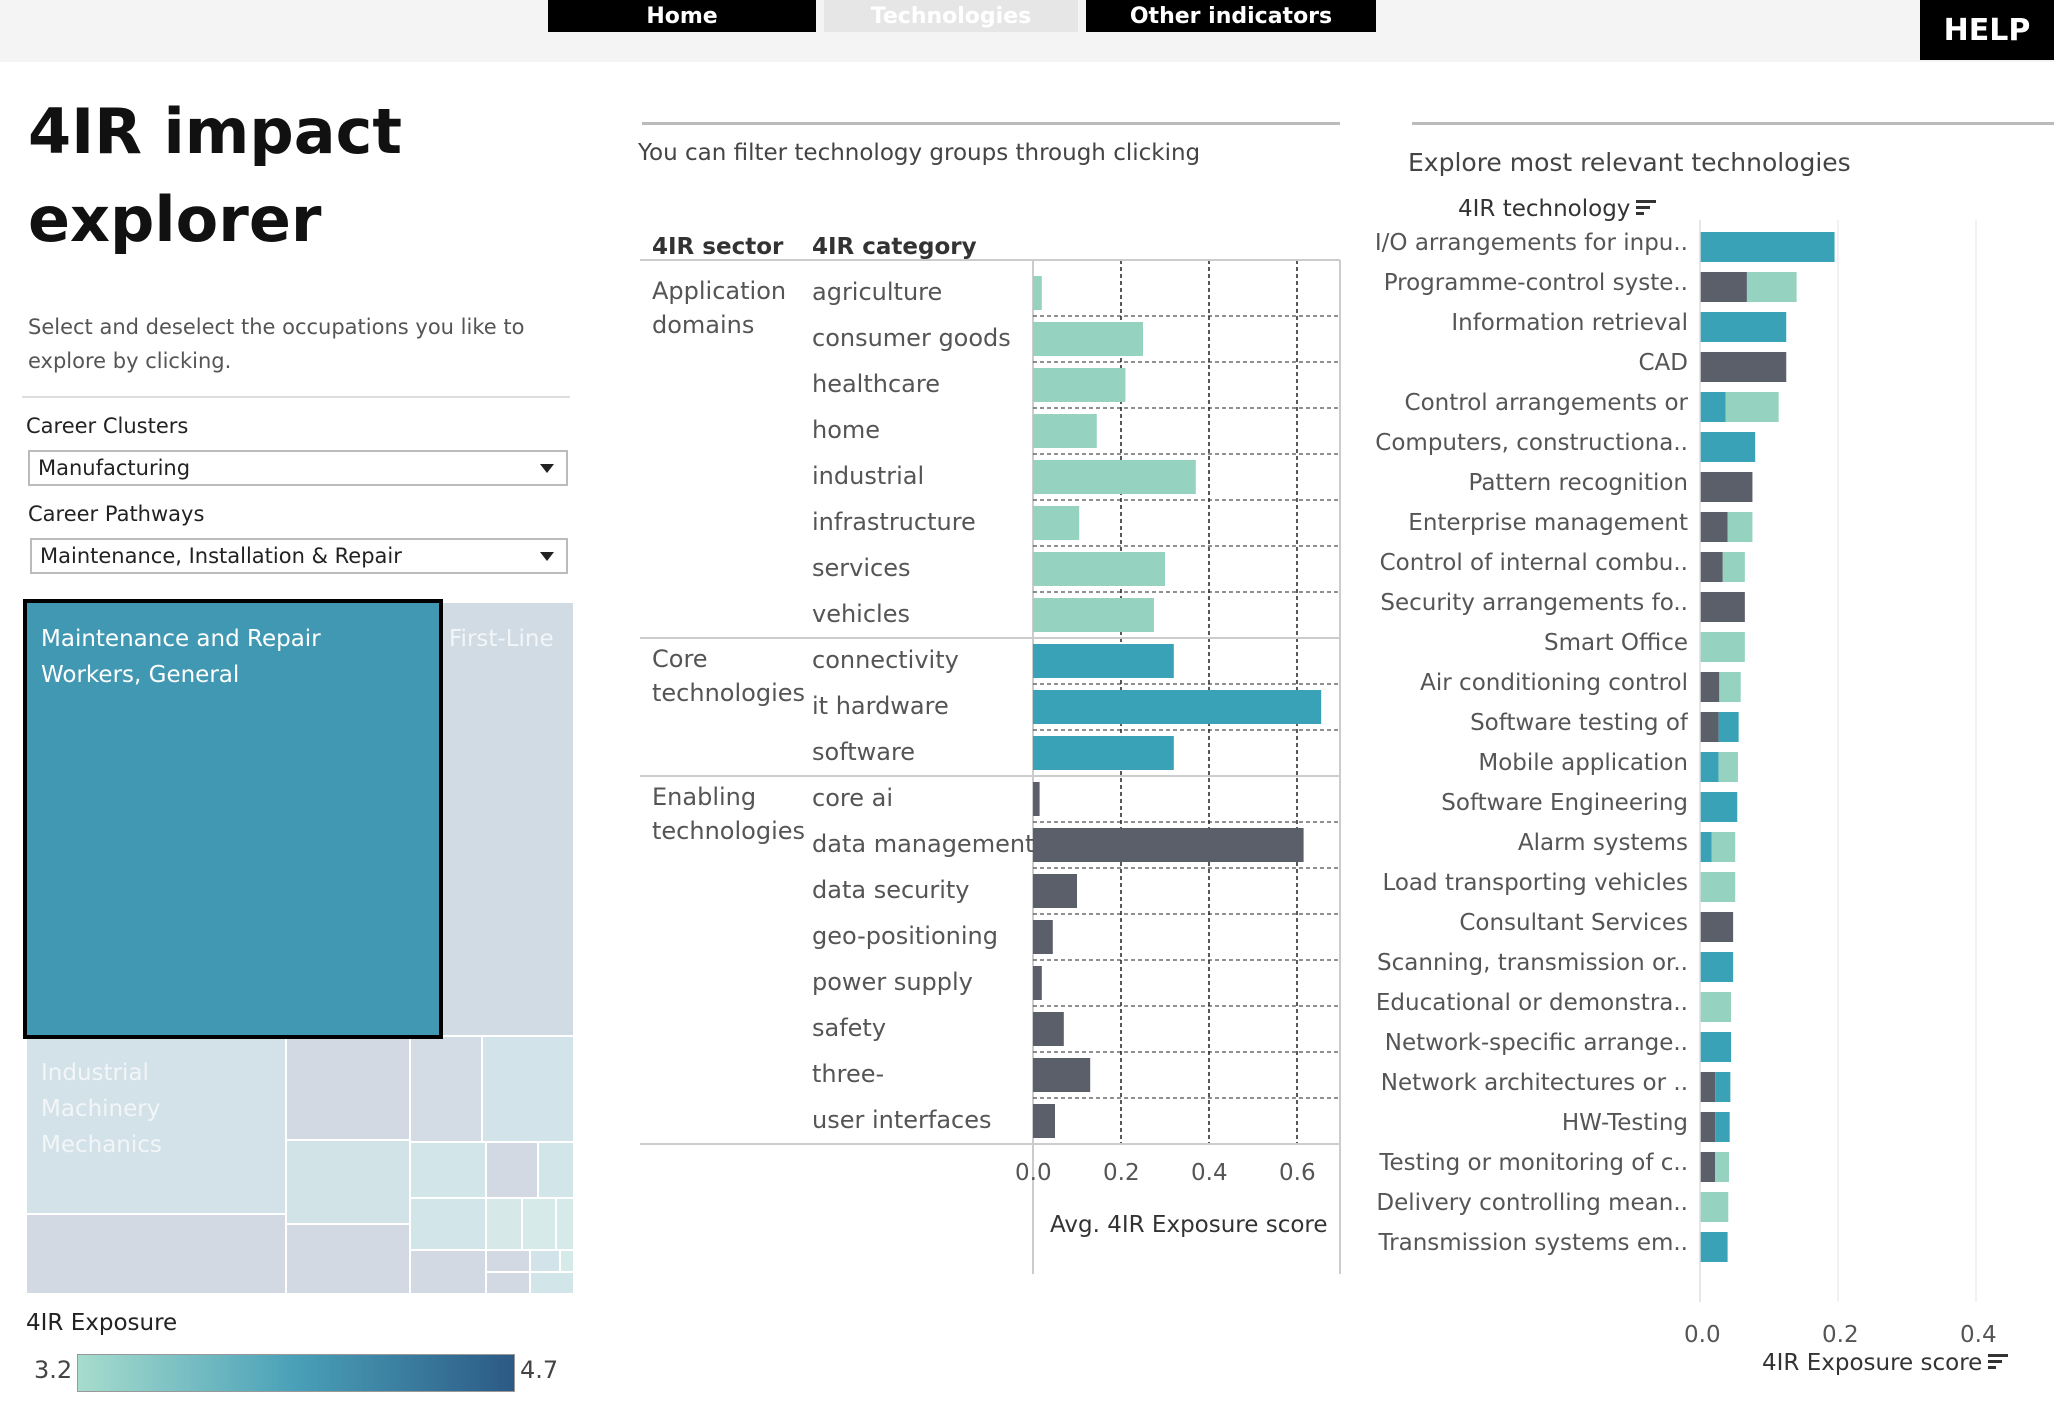  I want to click on technology-column-header: 4IR technology, so click(1544, 209).